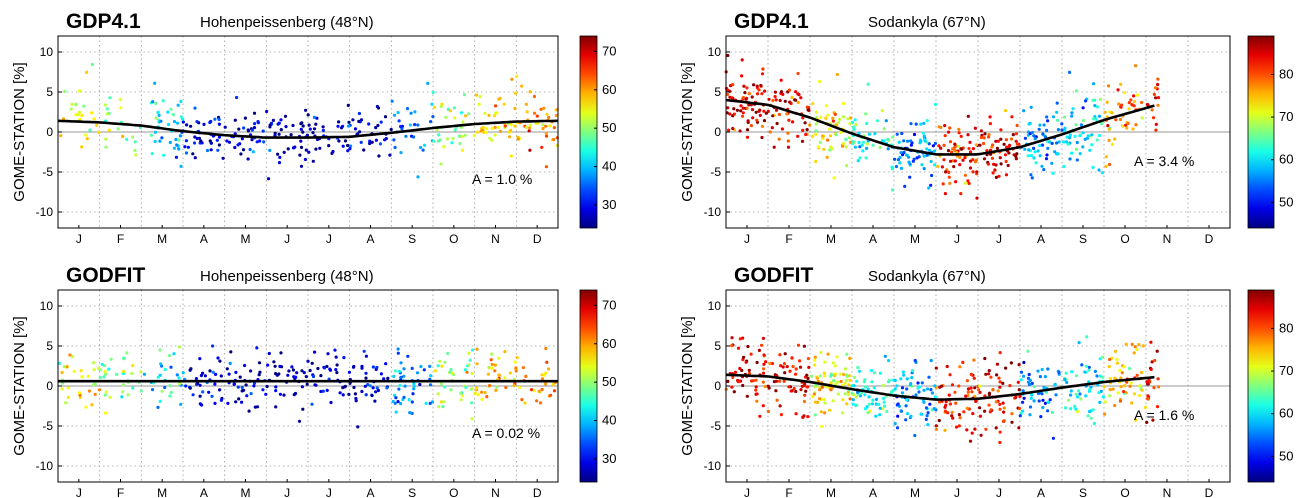 This screenshot has height=498, width=1298. What do you see at coordinates (713, 466) in the screenshot?
I see `y-tick-label: -10` at bounding box center [713, 466].